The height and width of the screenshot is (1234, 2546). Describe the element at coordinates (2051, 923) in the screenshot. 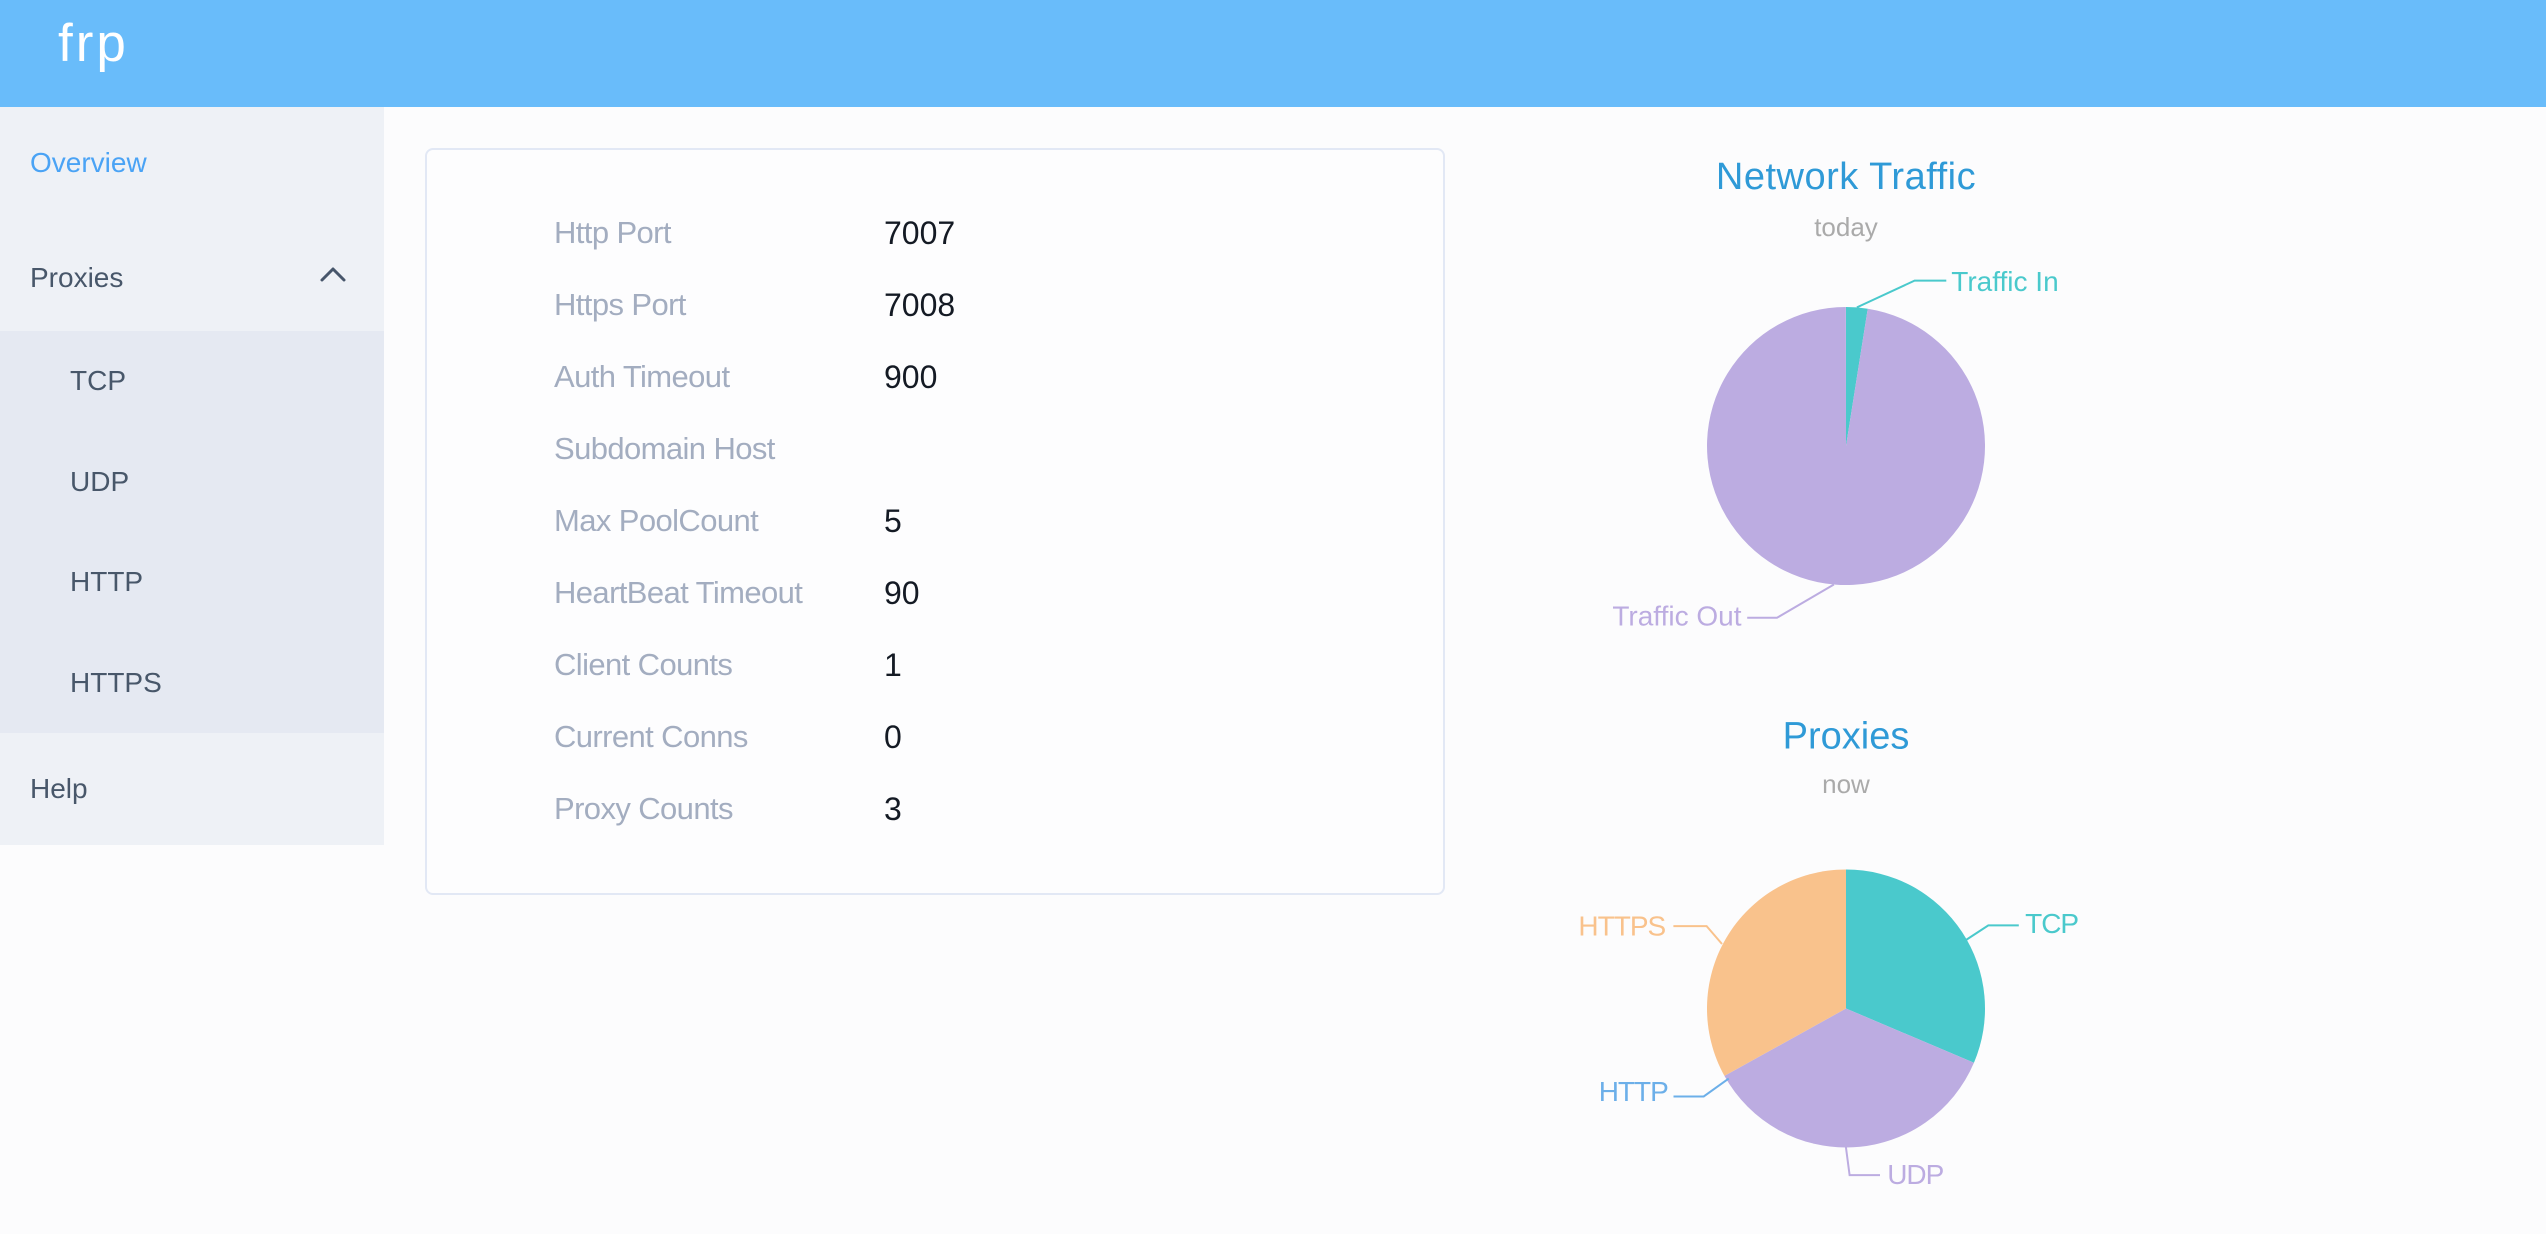

I see `svg-text: TCP` at that location.